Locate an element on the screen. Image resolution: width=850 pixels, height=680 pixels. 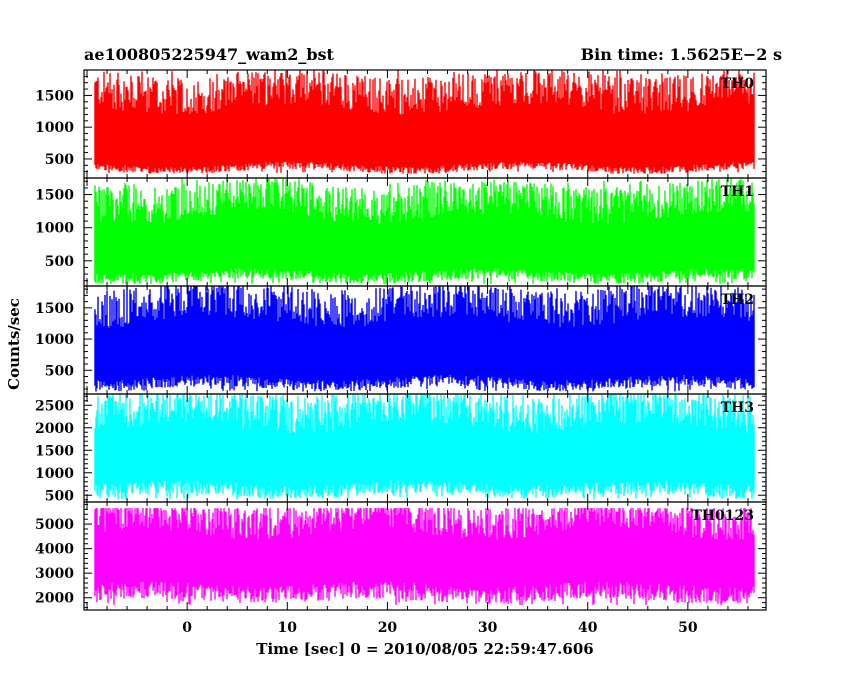
panel-th2: 500 1000 1500 TH2 is located at coordinates (401, 340).